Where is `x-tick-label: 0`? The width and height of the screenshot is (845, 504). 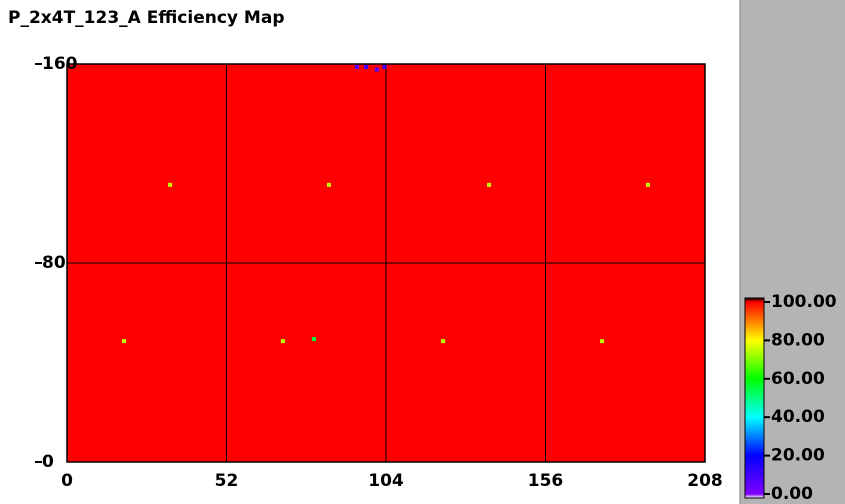 x-tick-label: 0 is located at coordinates (67, 481).